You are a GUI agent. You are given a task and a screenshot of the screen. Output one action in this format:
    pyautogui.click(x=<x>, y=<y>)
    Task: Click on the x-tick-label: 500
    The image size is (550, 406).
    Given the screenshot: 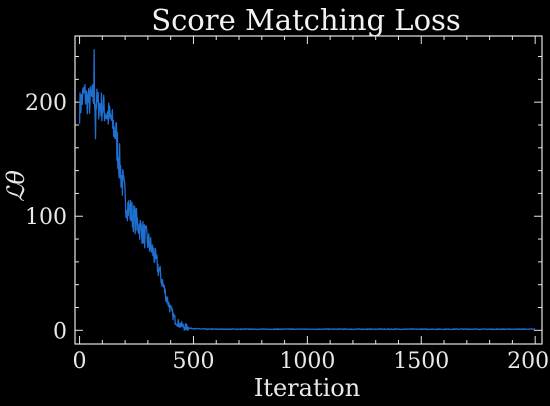 What is the action you would take?
    pyautogui.click(x=193, y=361)
    